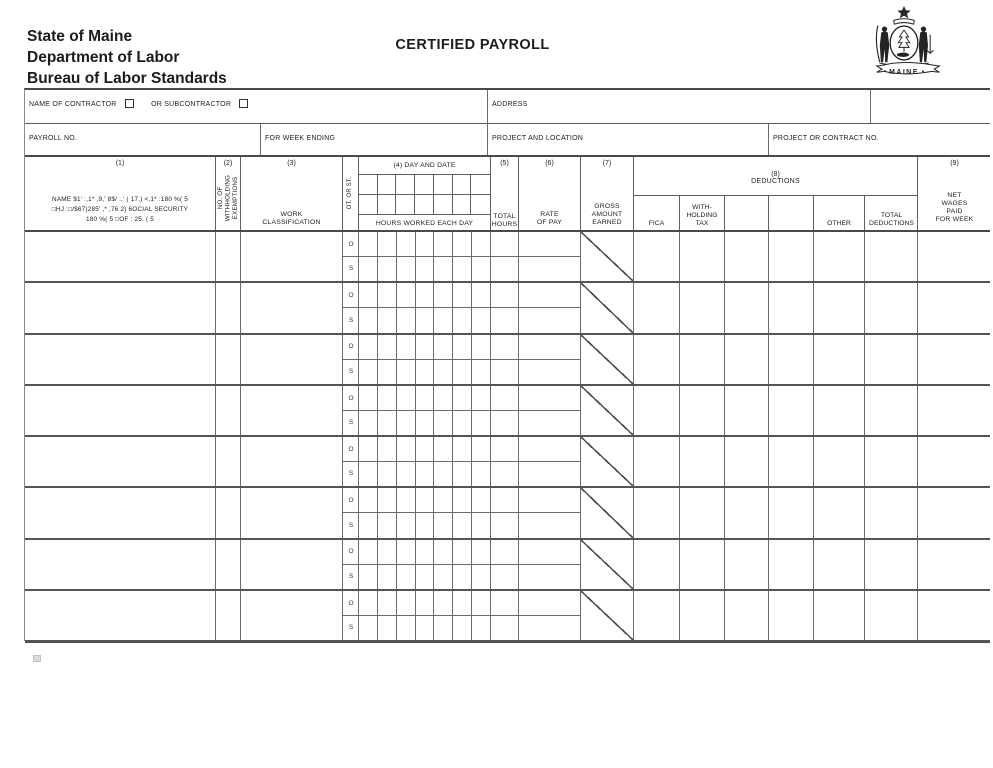 This screenshot has height=768, width=993. I want to click on project-location-cell: PROJECT AND LOCATION, so click(628, 139).